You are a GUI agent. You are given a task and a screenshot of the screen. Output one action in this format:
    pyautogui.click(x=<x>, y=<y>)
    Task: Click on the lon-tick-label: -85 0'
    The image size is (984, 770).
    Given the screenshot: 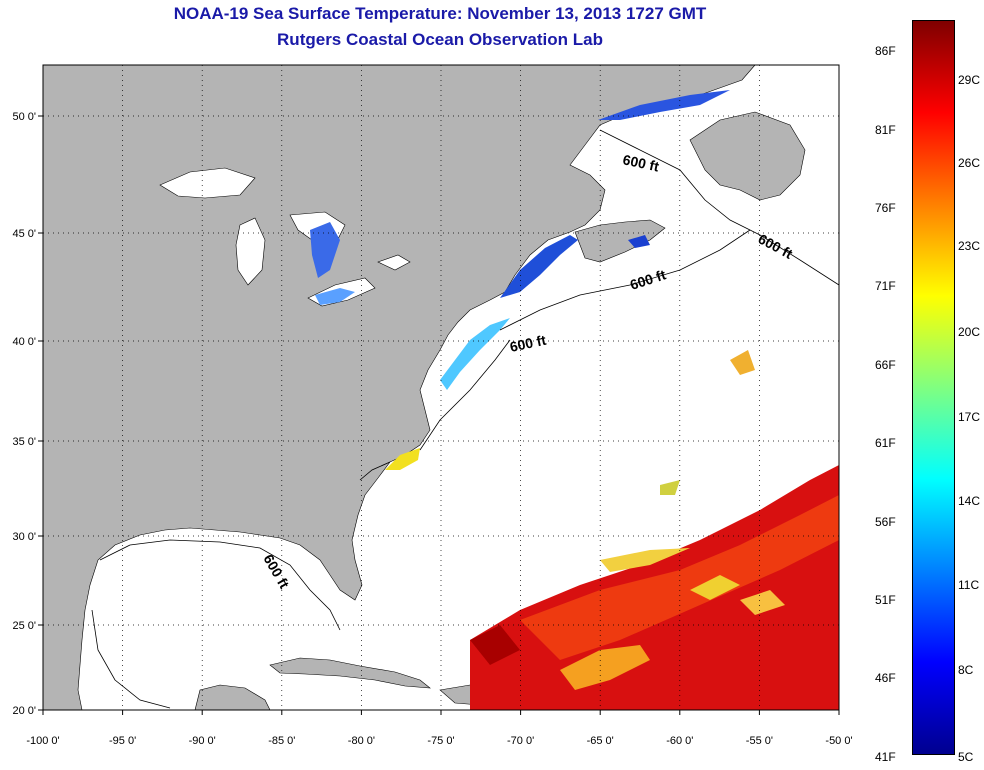 What is the action you would take?
    pyautogui.click(x=281, y=741)
    